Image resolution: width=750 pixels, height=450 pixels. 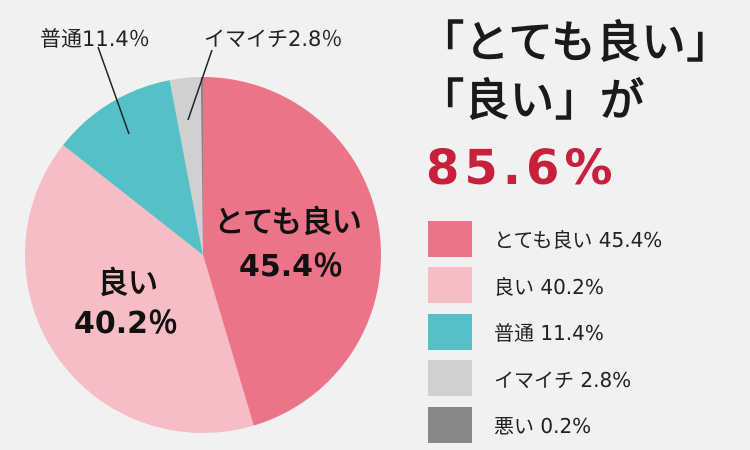 I want to click on legend-item: イマイチ 2.8%, so click(x=545, y=378).